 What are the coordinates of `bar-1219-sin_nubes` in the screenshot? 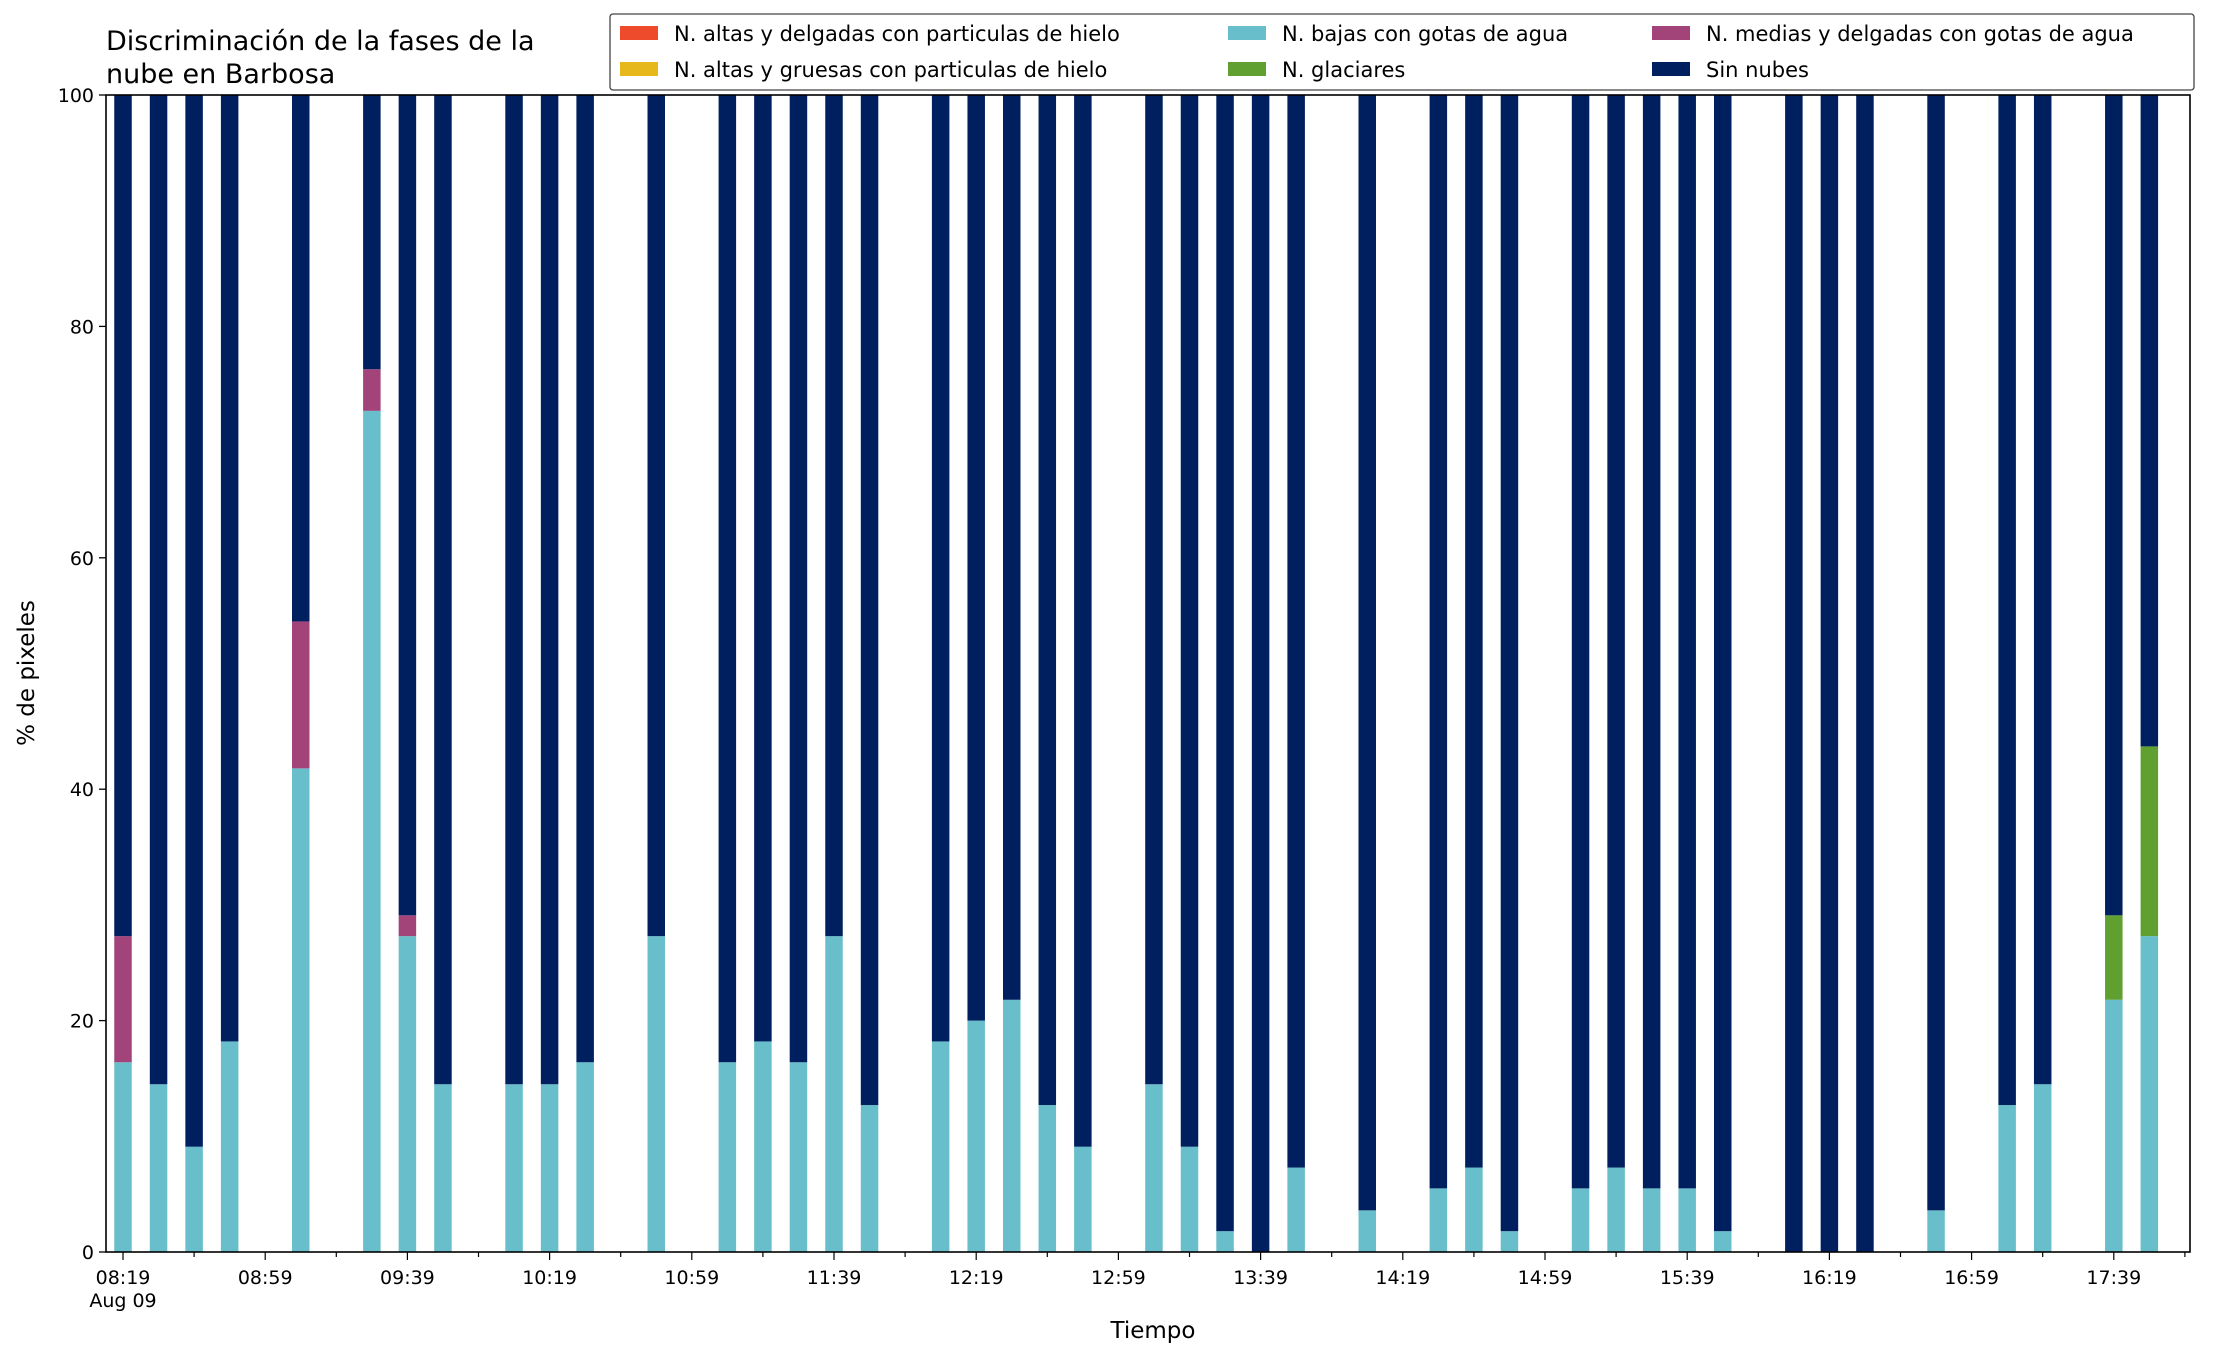 It's located at (976, 558).